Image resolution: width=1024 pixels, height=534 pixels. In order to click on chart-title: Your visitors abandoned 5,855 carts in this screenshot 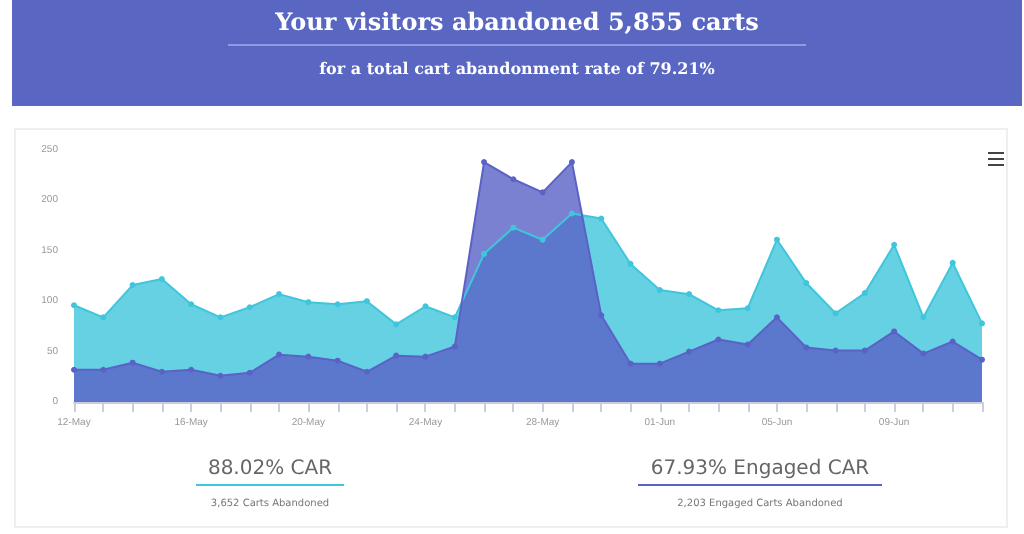, I will do `click(517, 27)`.